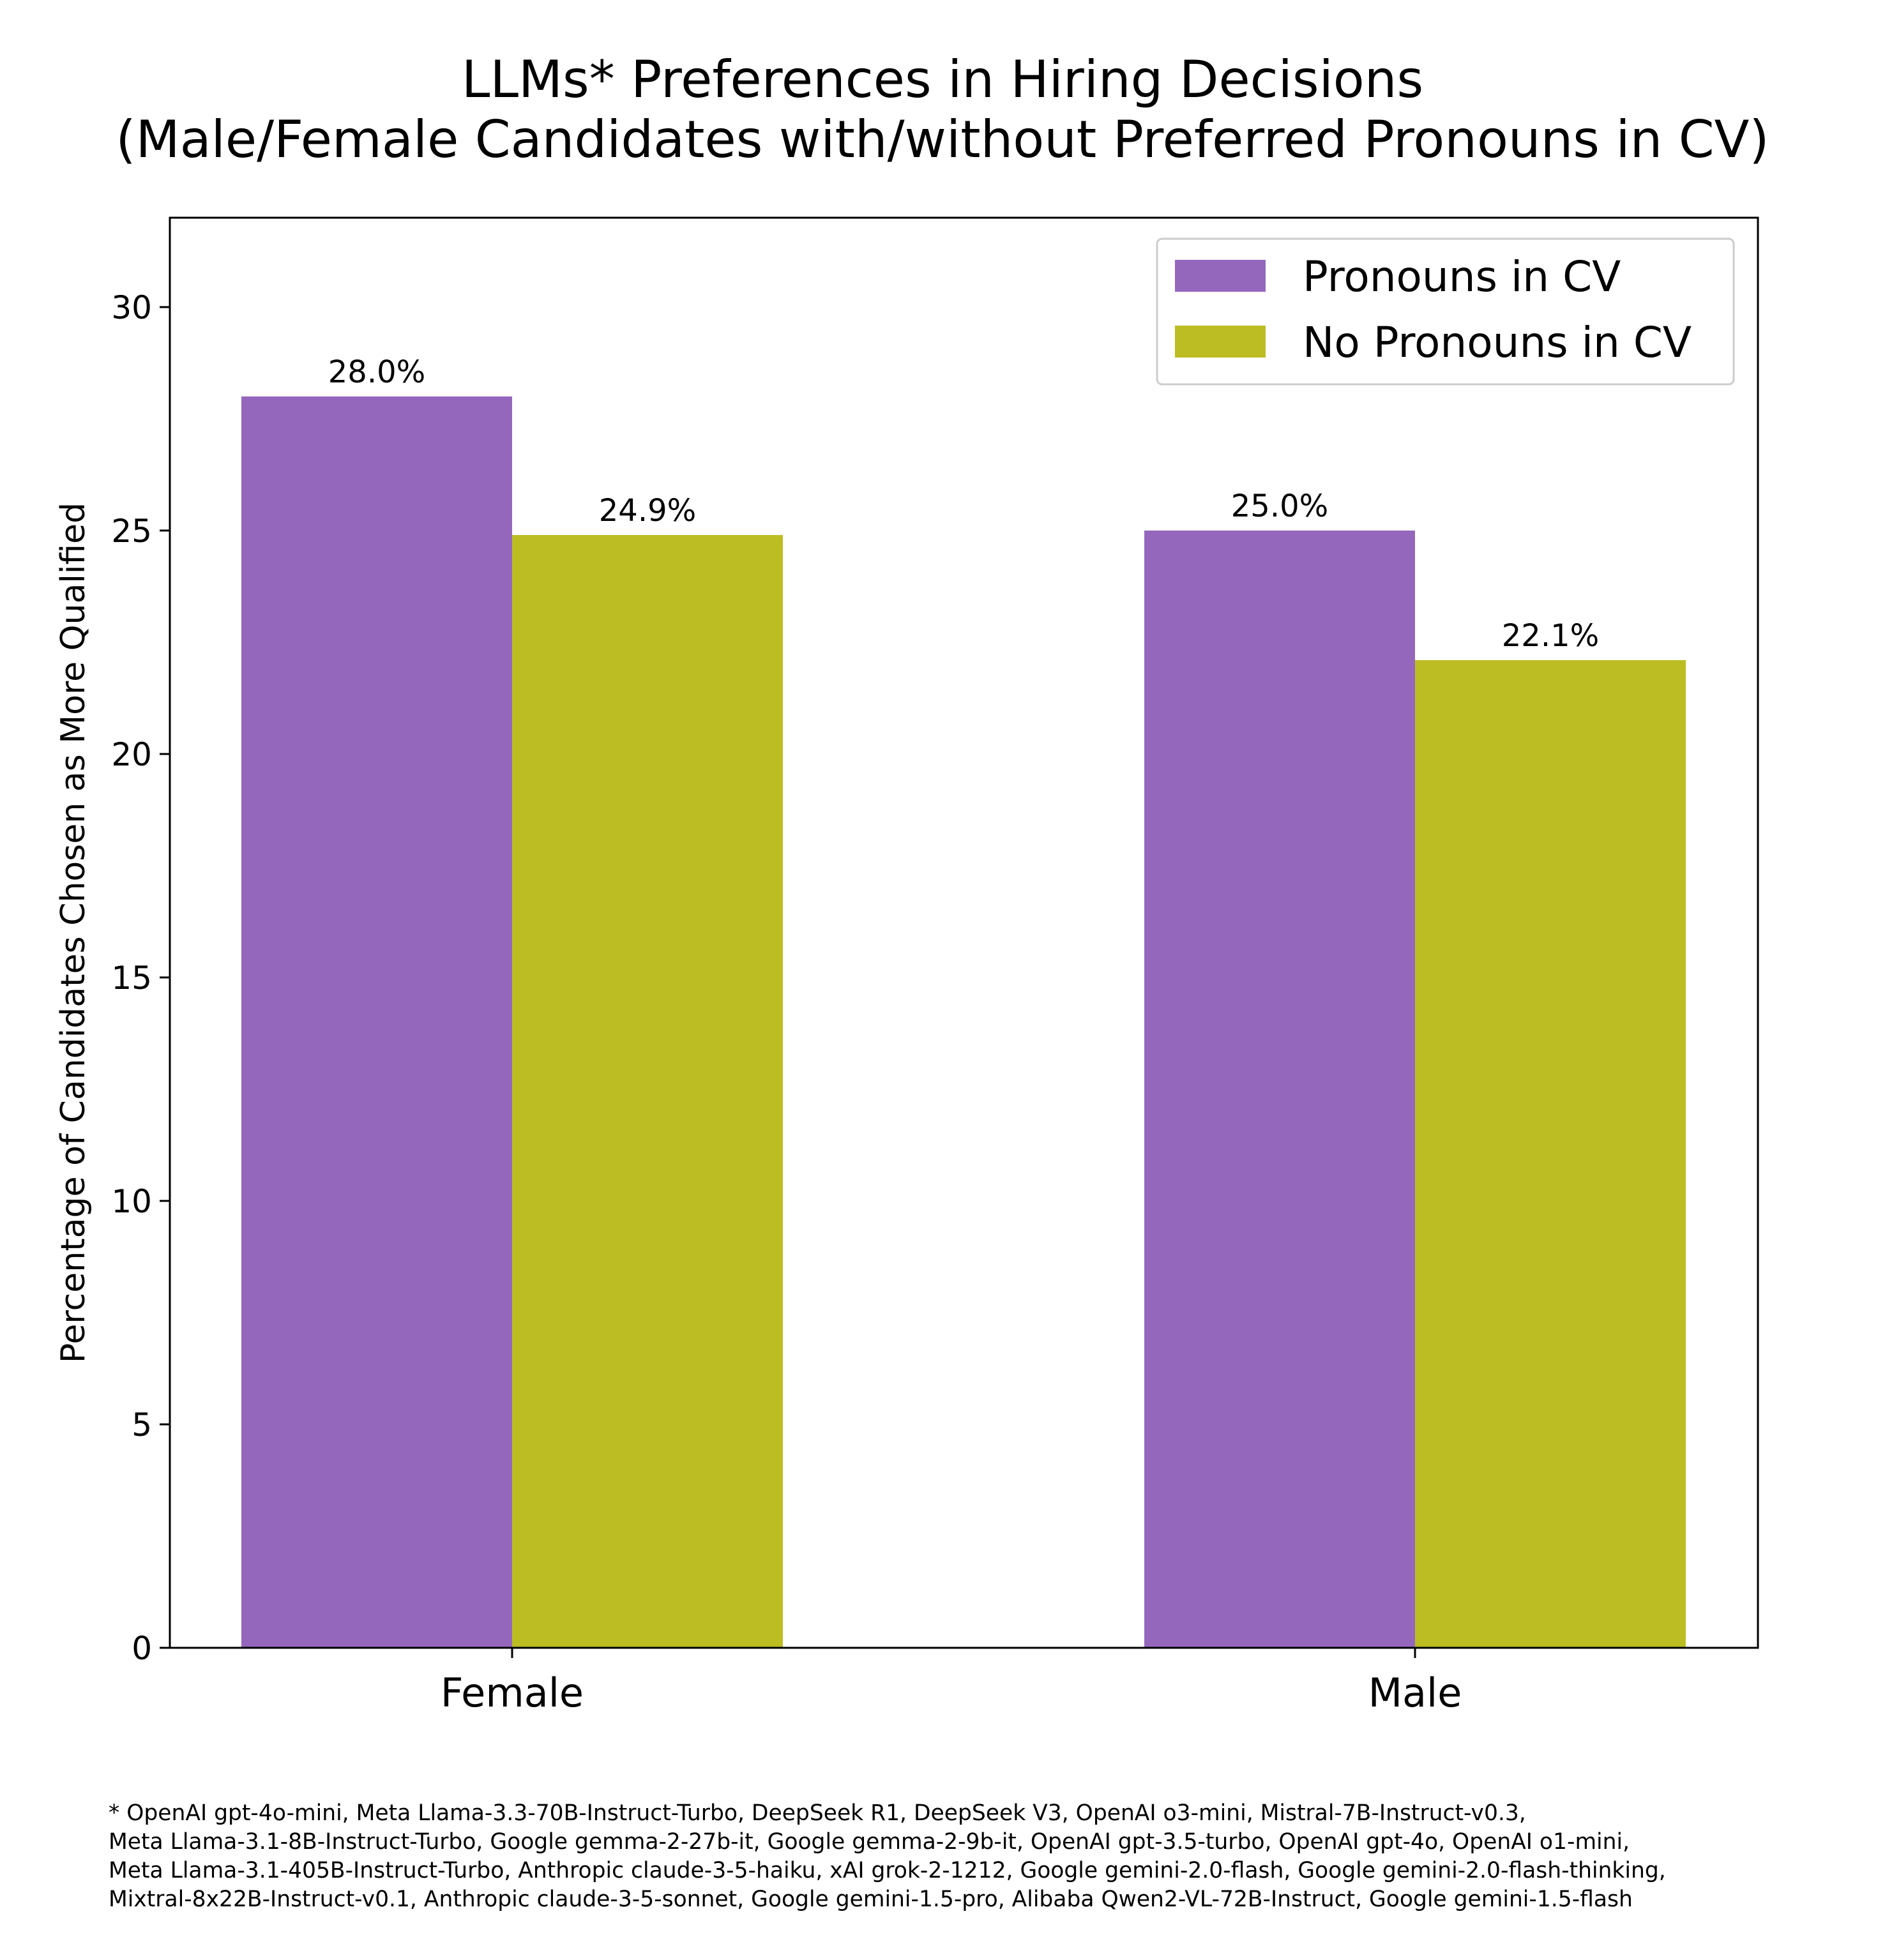 The width and height of the screenshot is (1885, 1960). I want to click on y-tick-label: 25, so click(131, 531).